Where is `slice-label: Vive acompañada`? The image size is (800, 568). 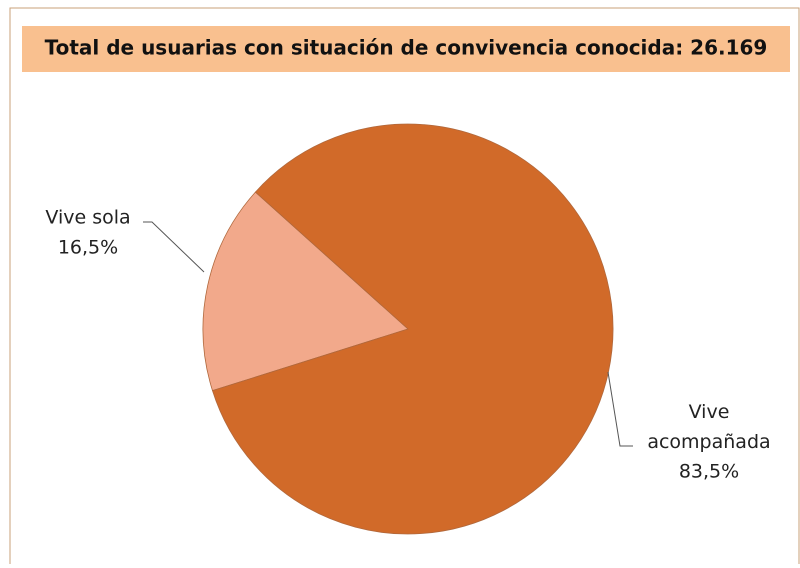
slice-label: Vive acompañada is located at coordinates (708, 427).